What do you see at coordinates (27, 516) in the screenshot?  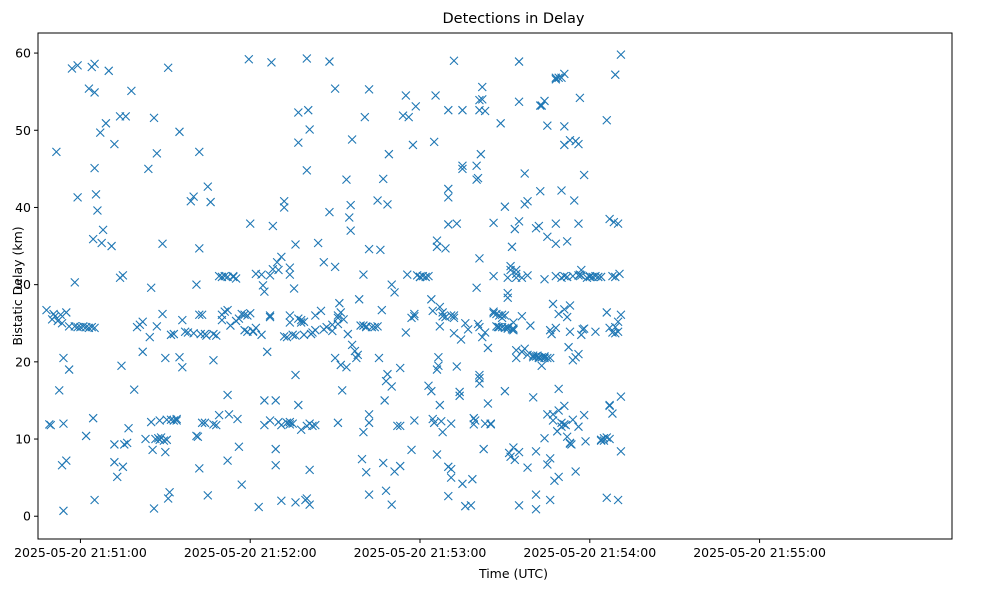 I see `y-tick-label: 0` at bounding box center [27, 516].